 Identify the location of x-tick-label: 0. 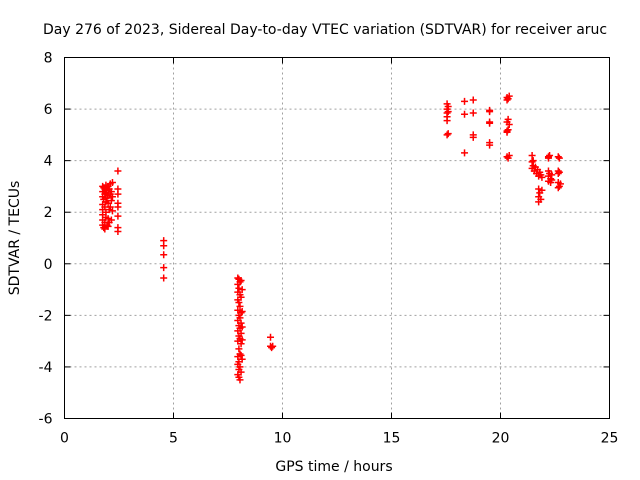
(64, 439).